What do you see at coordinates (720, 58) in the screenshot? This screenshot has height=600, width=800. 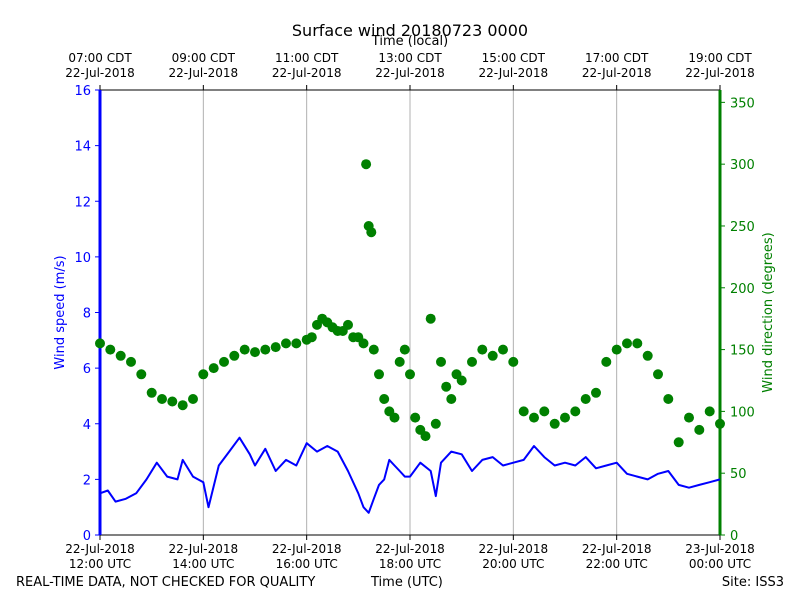 I see `top-tick-time-label: 19:00 CDT` at bounding box center [720, 58].